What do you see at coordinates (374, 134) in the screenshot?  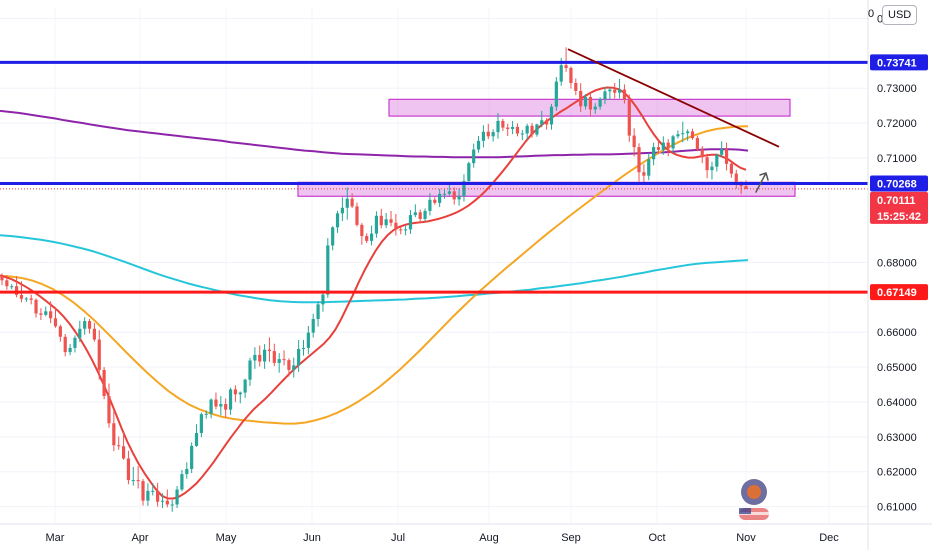 I see `ma-200-line` at bounding box center [374, 134].